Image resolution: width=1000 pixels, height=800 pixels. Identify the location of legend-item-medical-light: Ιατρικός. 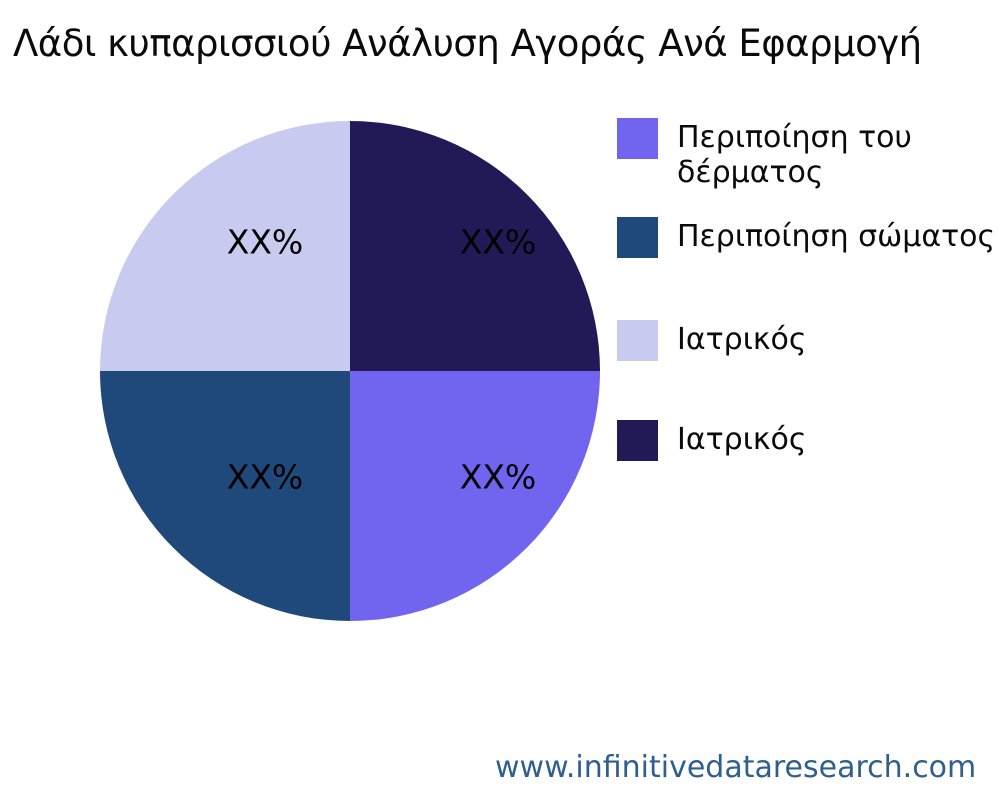
(712, 340).